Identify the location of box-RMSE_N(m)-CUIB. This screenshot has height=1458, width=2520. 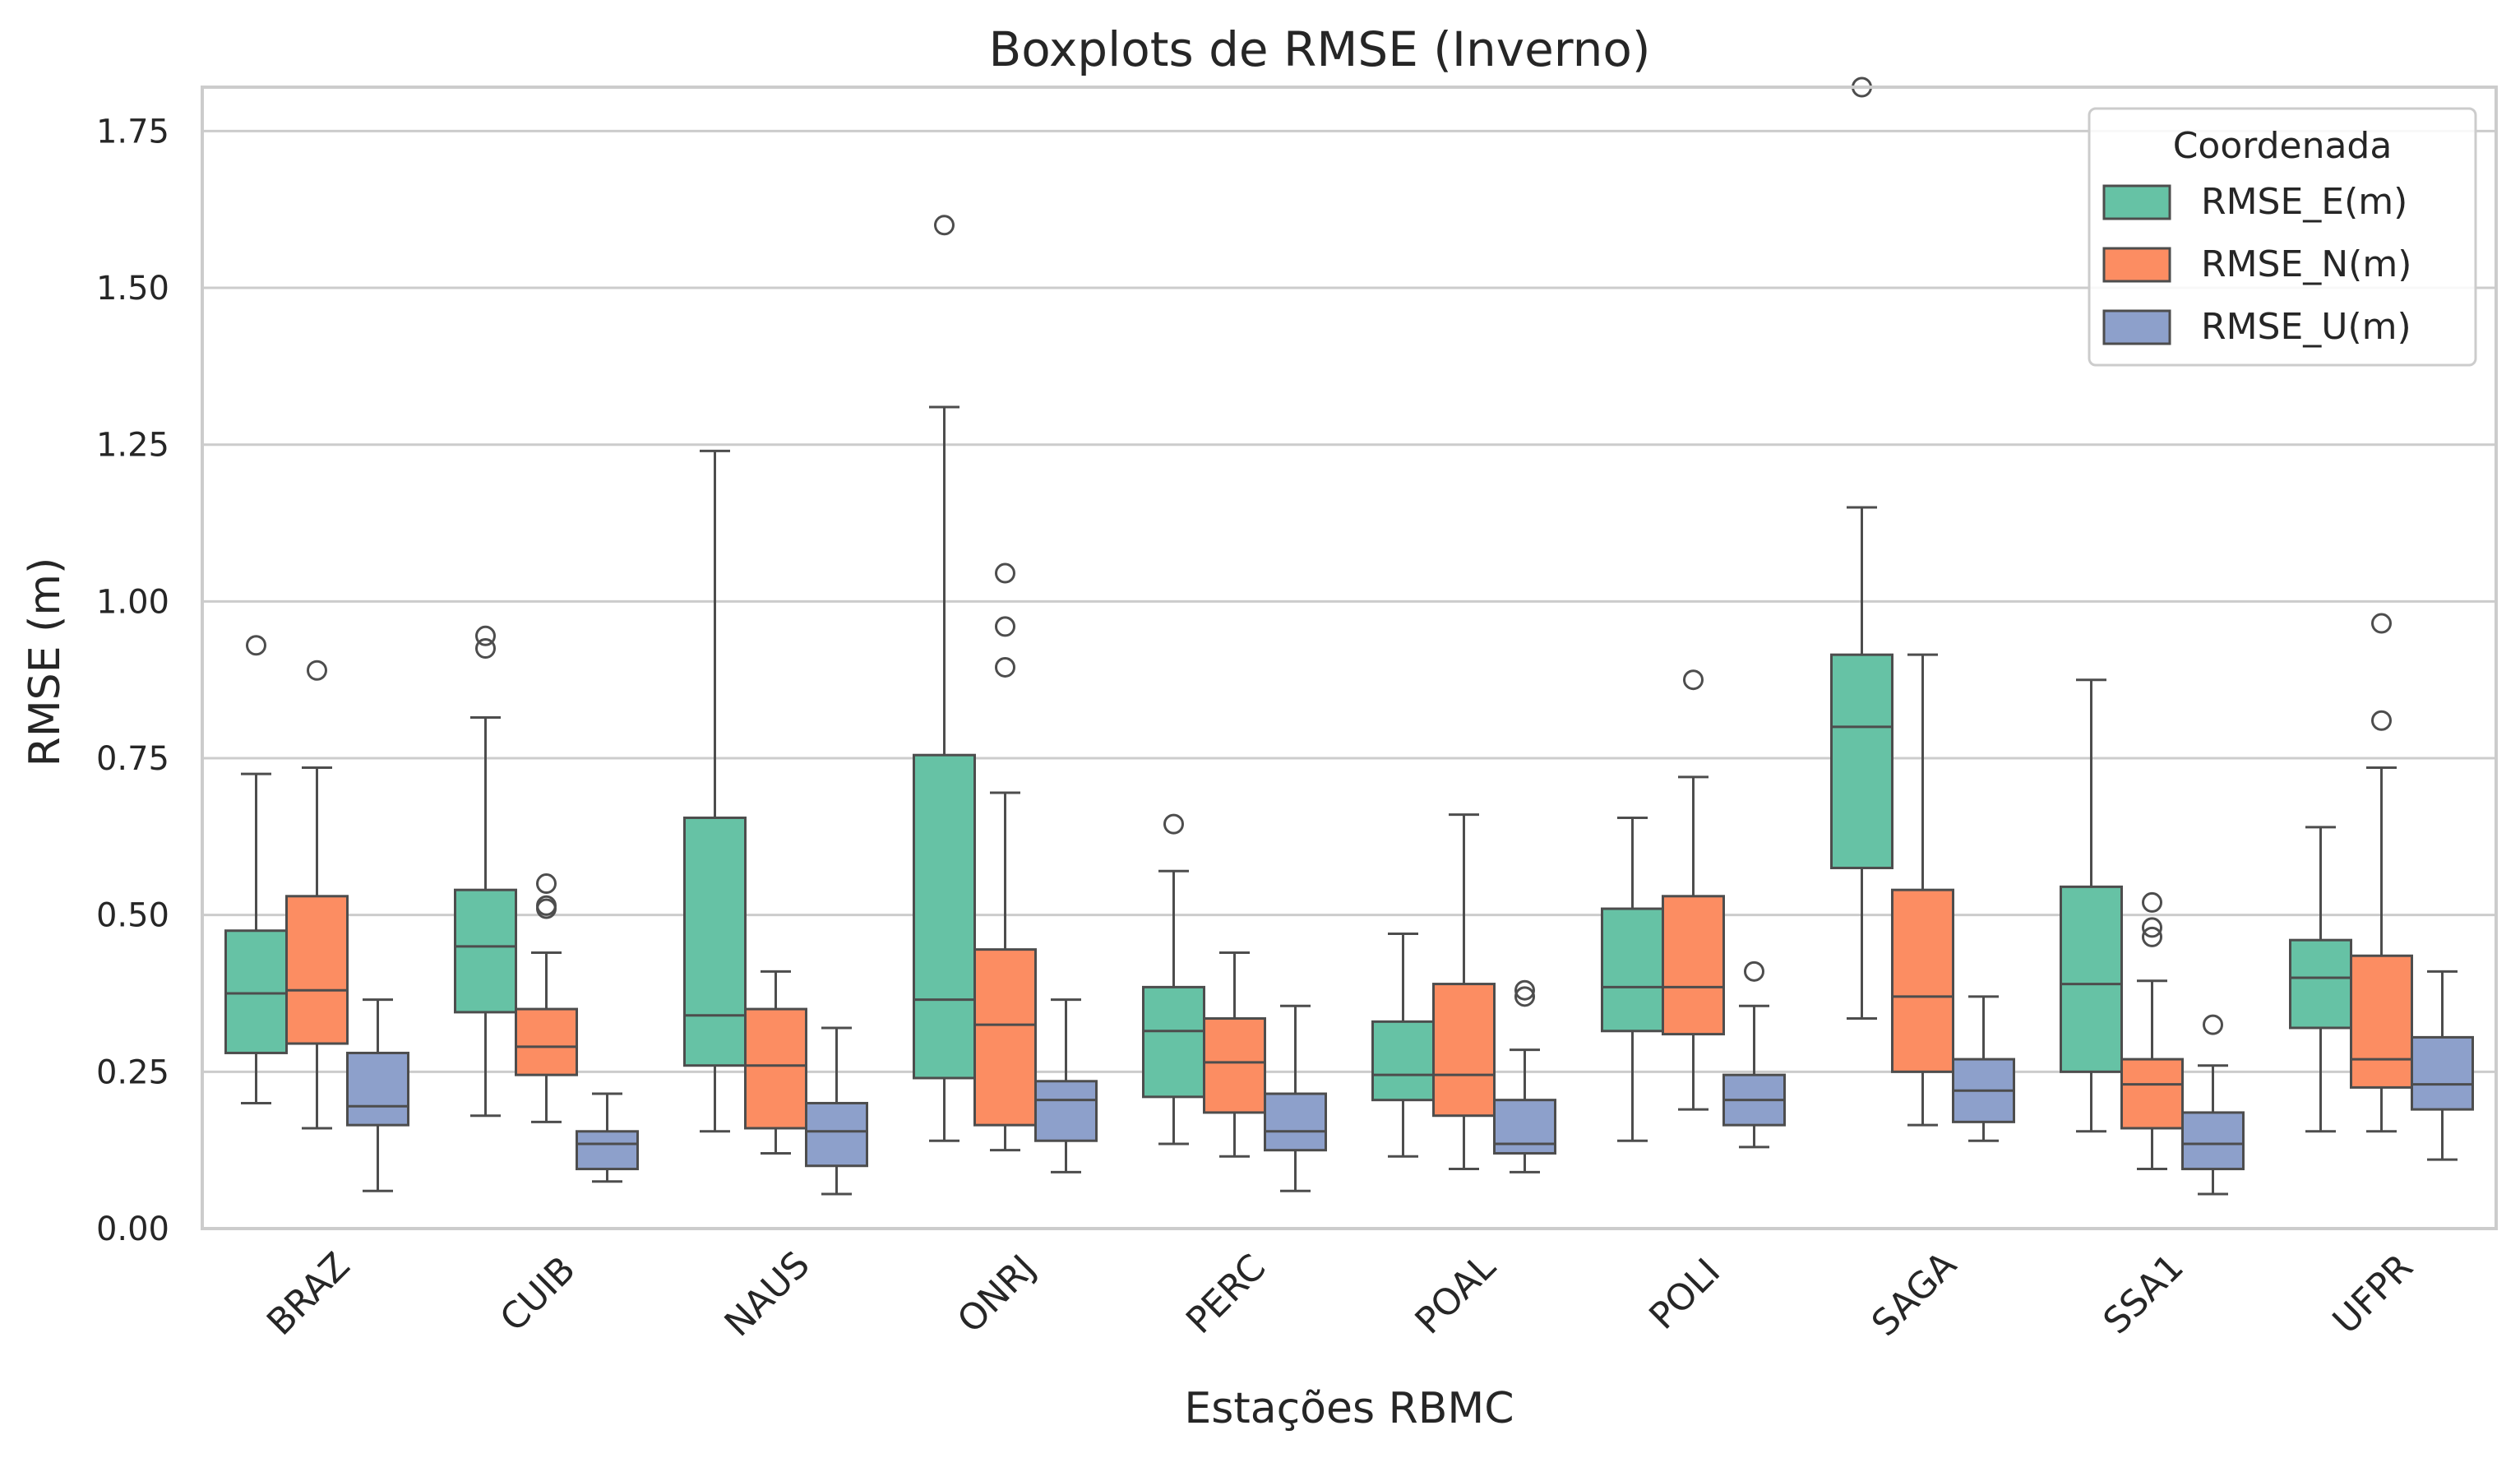
(546, 998).